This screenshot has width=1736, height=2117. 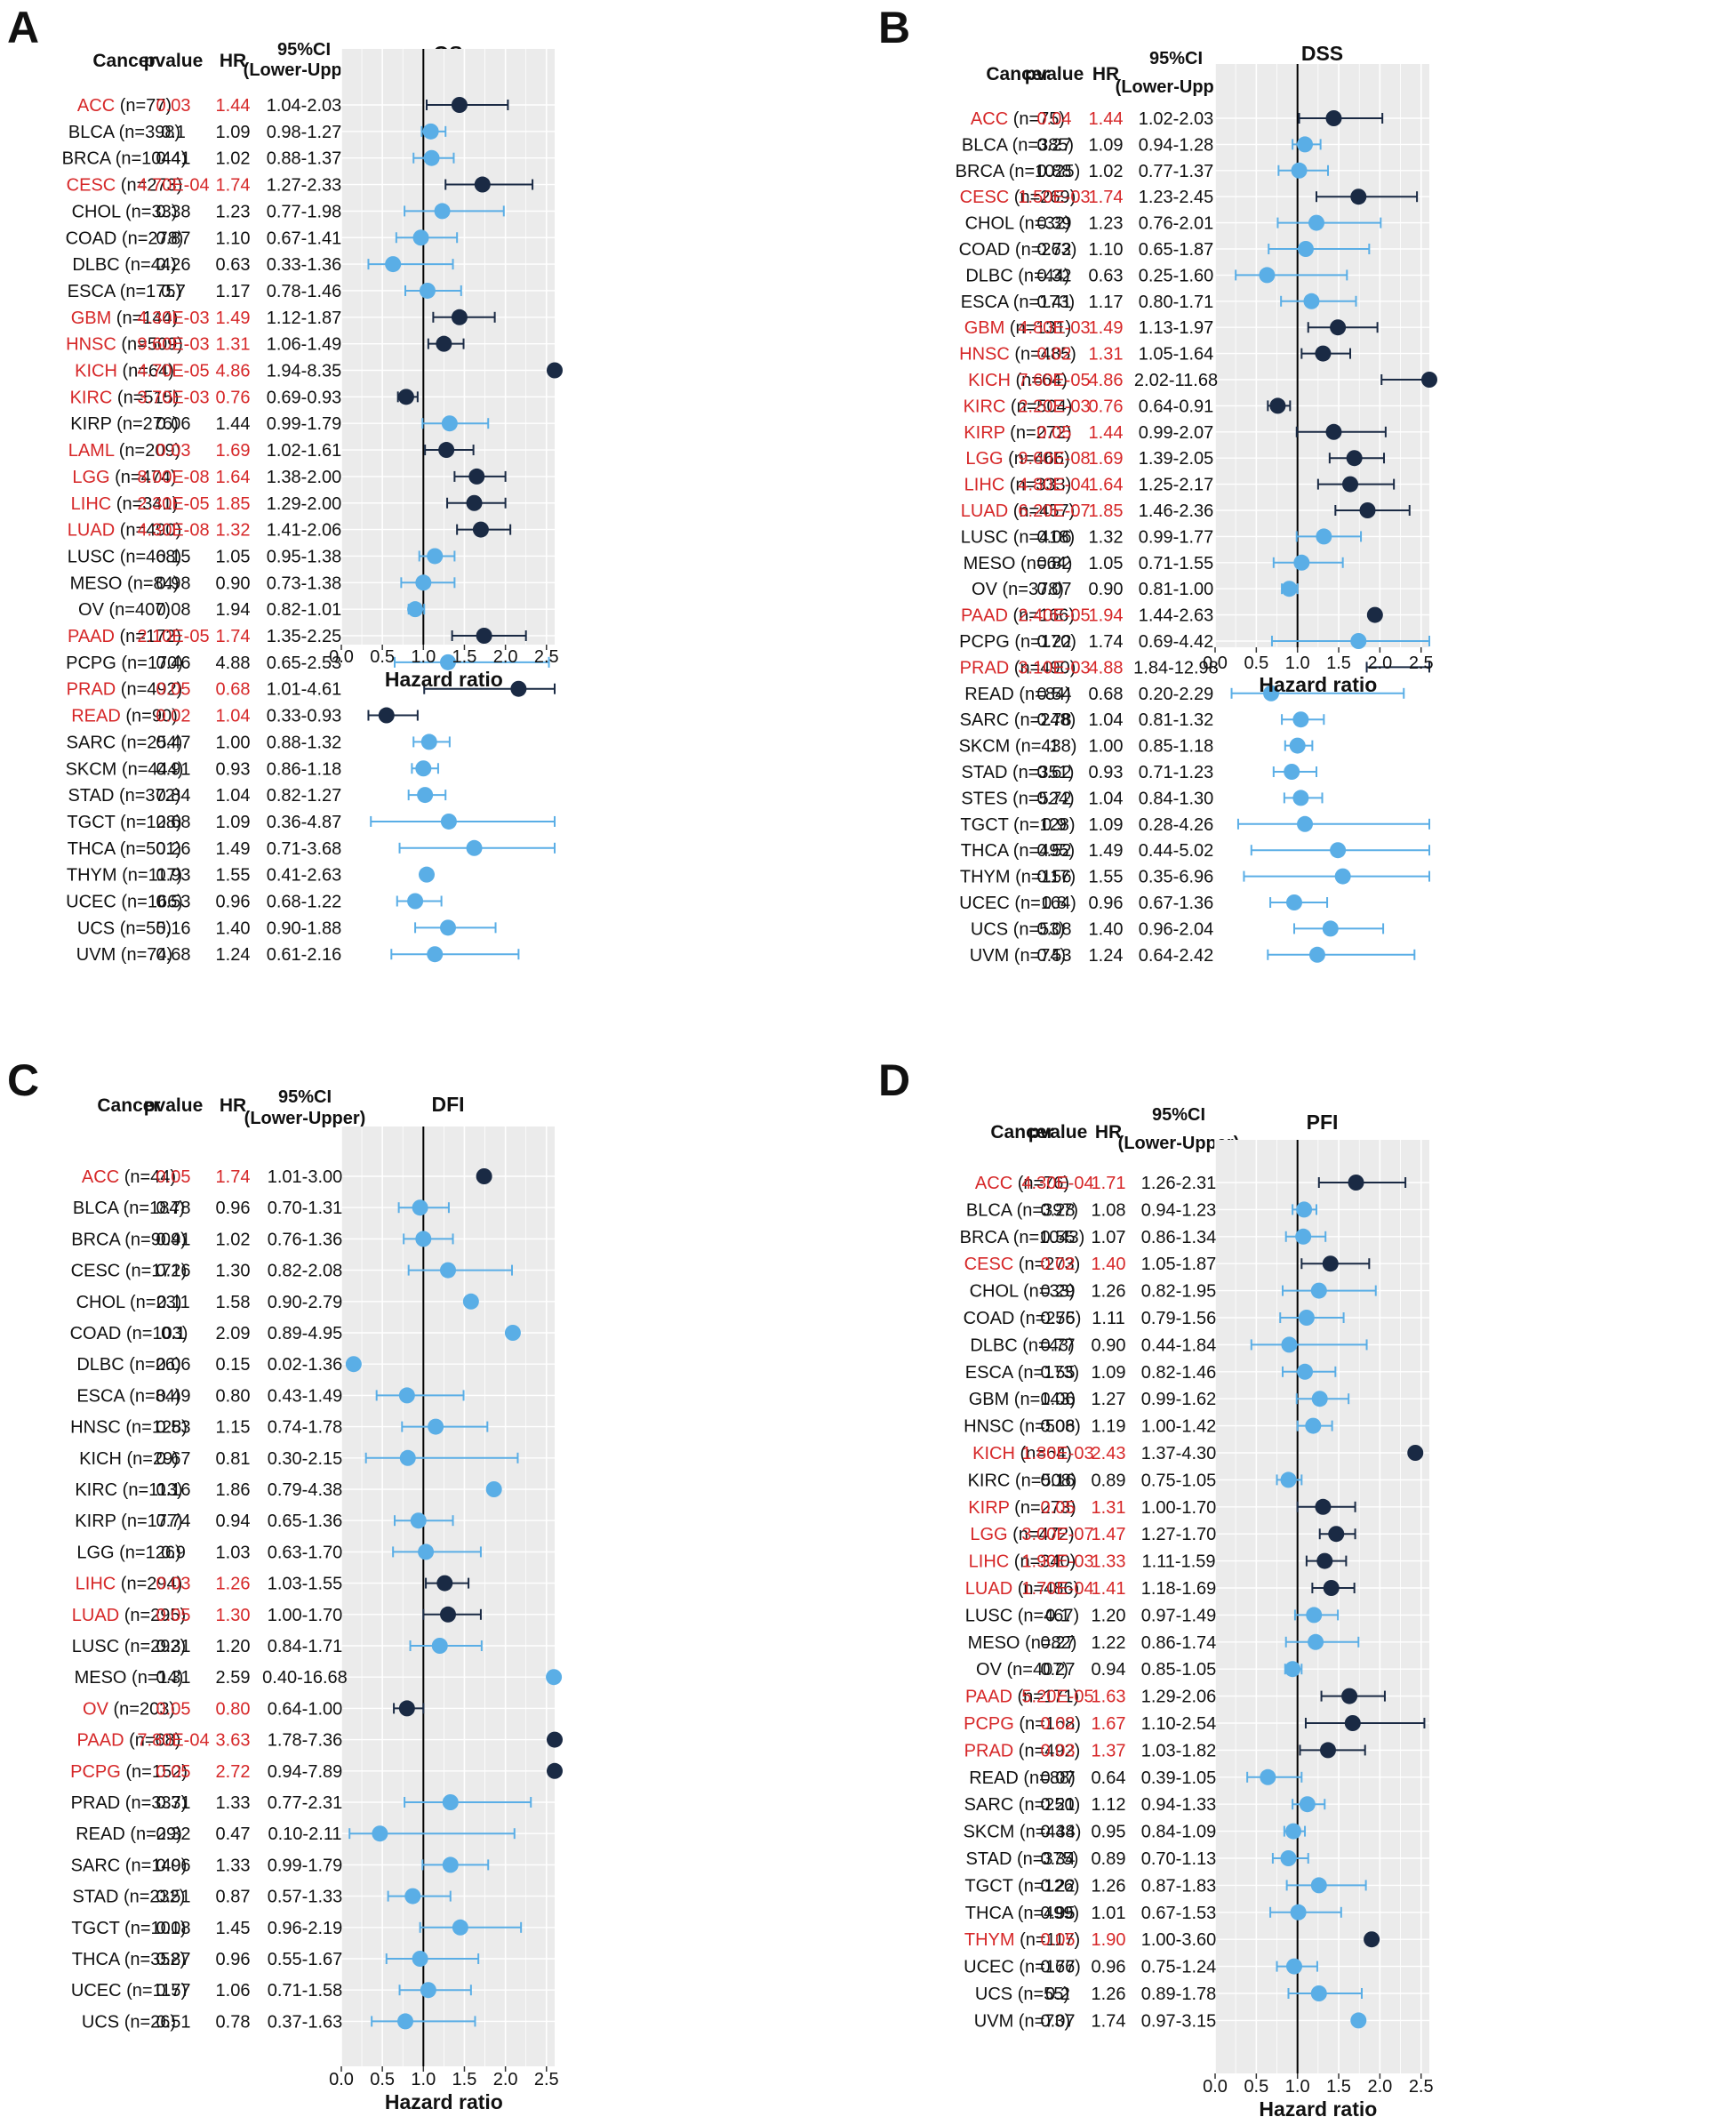 What do you see at coordinates (1018, 773) in the screenshot?
I see `cancer-label: STAD (n=351)` at bounding box center [1018, 773].